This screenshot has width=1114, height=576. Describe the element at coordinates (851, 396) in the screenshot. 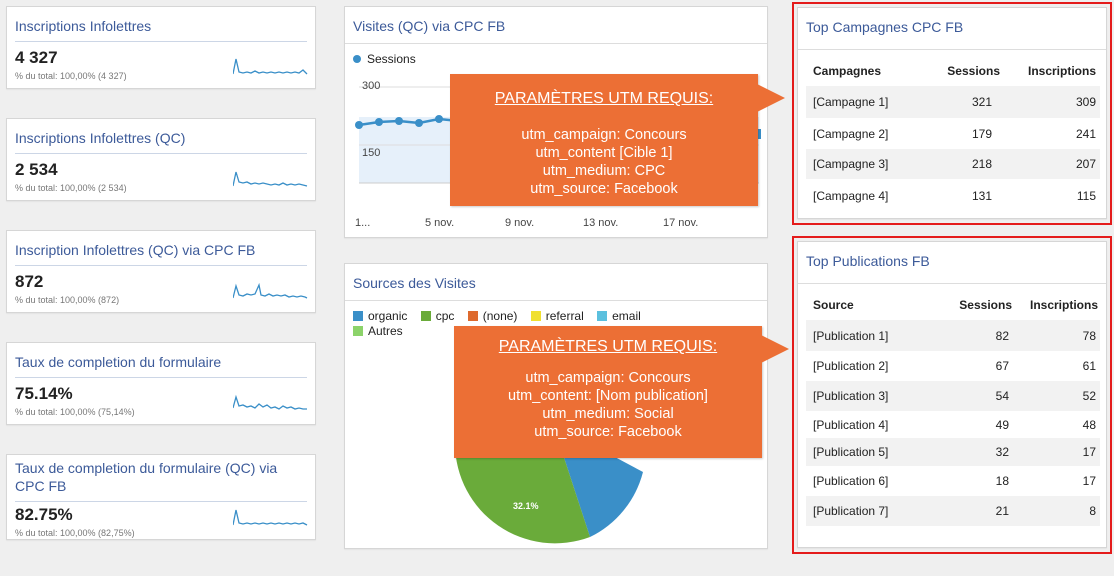

I see `cell-source: [Publication 3]` at that location.